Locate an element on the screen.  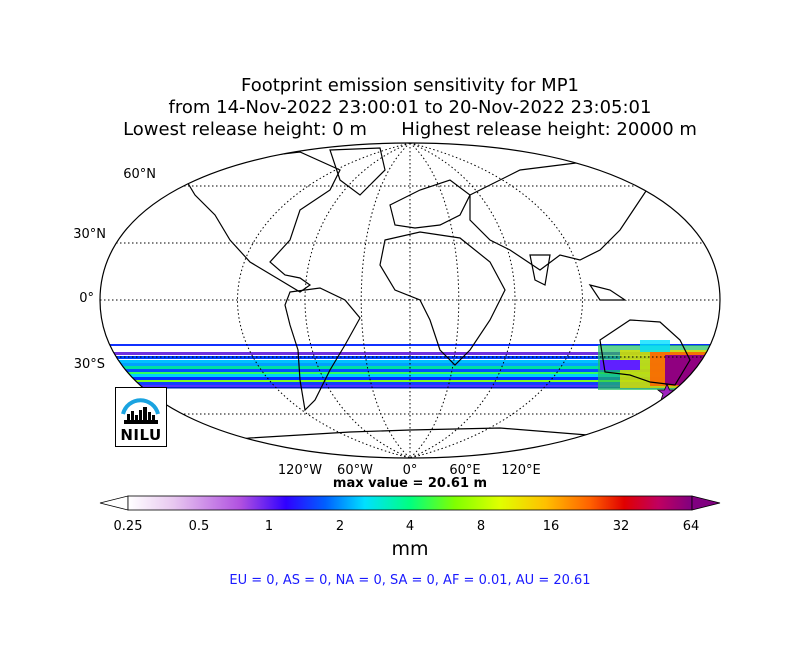
colorbar-tick-8: 64 is located at coordinates (691, 526).